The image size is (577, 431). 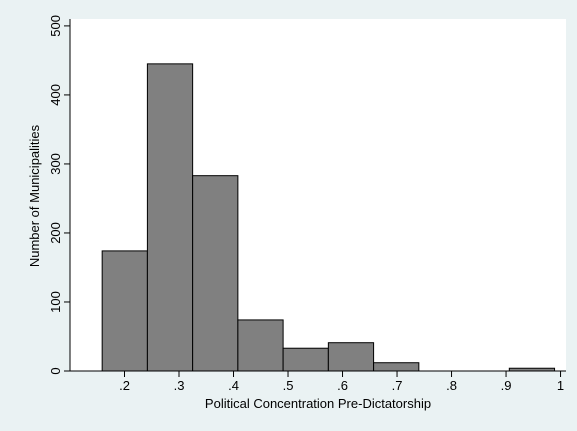 I want to click on y-tick-label: 300, so click(x=55, y=164).